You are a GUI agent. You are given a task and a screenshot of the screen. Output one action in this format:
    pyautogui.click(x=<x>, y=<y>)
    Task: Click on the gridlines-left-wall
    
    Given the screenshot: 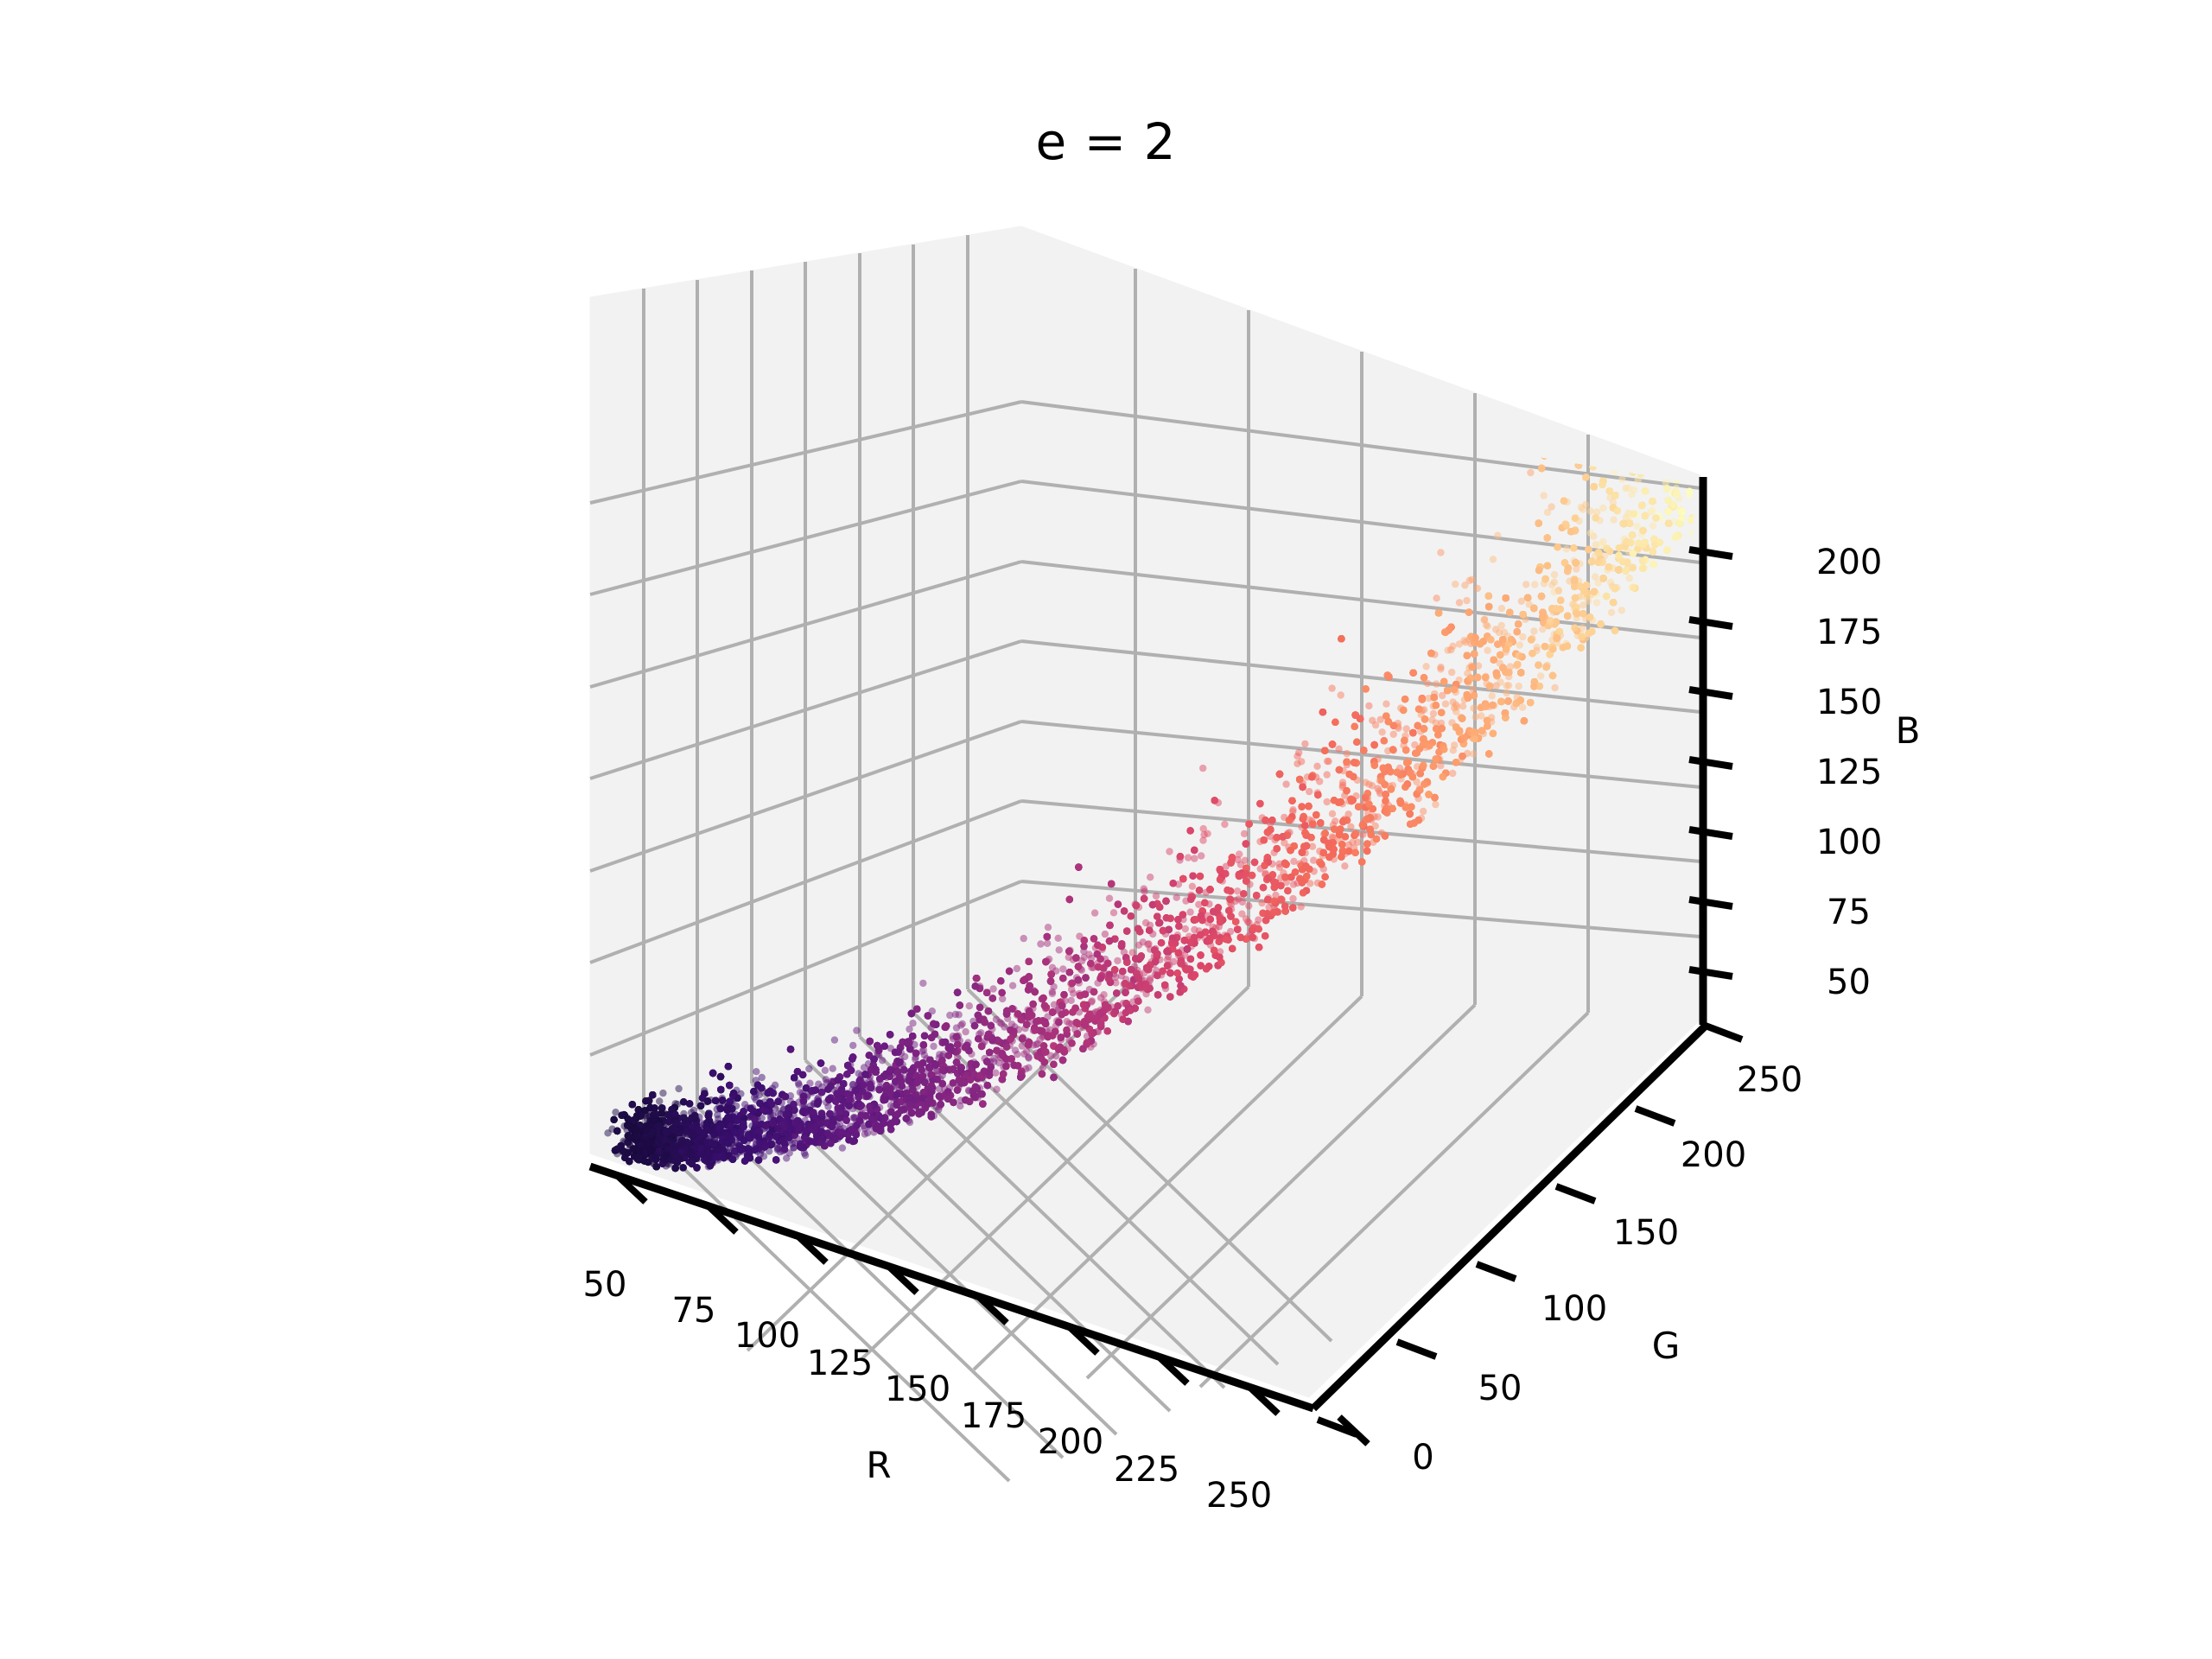 What is the action you would take?
    pyautogui.click(x=805, y=682)
    